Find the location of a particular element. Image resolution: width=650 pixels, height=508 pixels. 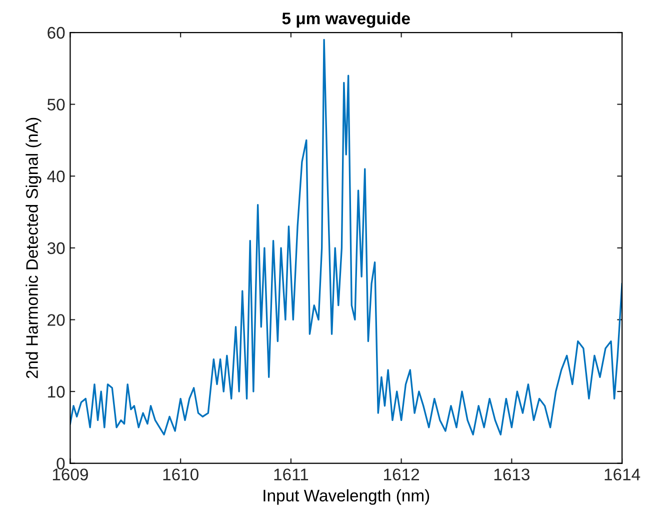

y-tick-label: 50 is located at coordinates (56, 104).